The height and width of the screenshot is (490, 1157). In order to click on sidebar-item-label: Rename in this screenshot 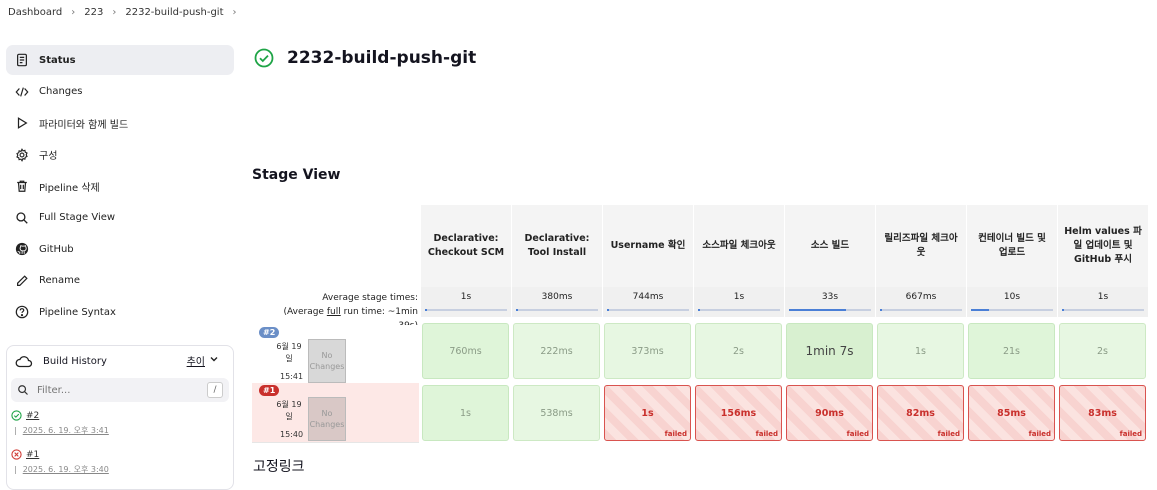, I will do `click(60, 280)`.